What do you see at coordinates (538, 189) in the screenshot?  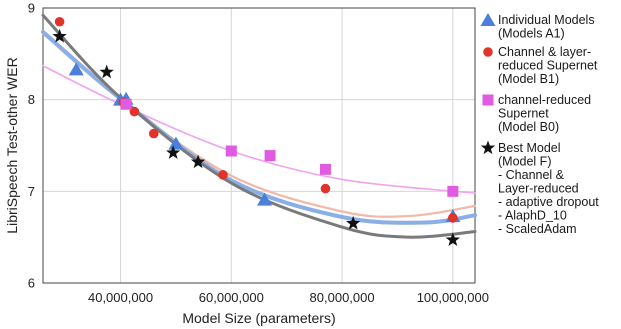 I see `legend-label: Layer-reduced` at bounding box center [538, 189].